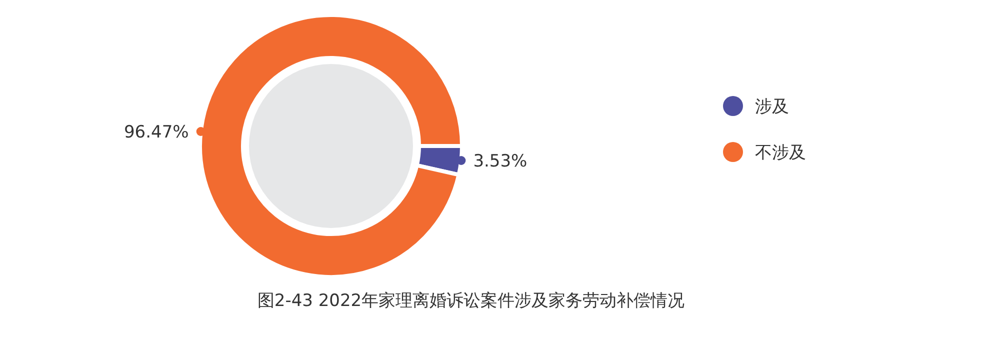 This screenshot has width=985, height=345. I want to click on text: 图2-43 2022年家理离婚诉讼案件涉及家务劳动补偿情况, so click(471, 301).